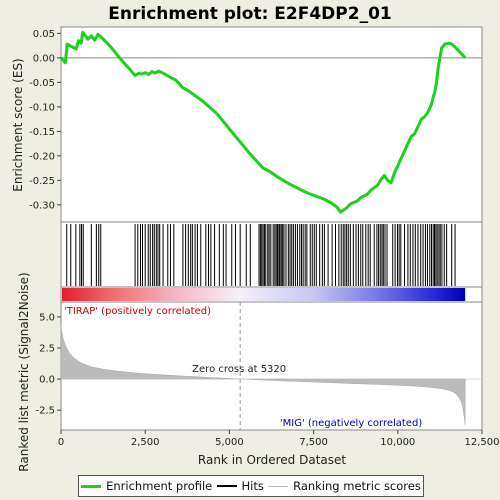  I want to click on x-tick-label: 10,000, so click(397, 442).